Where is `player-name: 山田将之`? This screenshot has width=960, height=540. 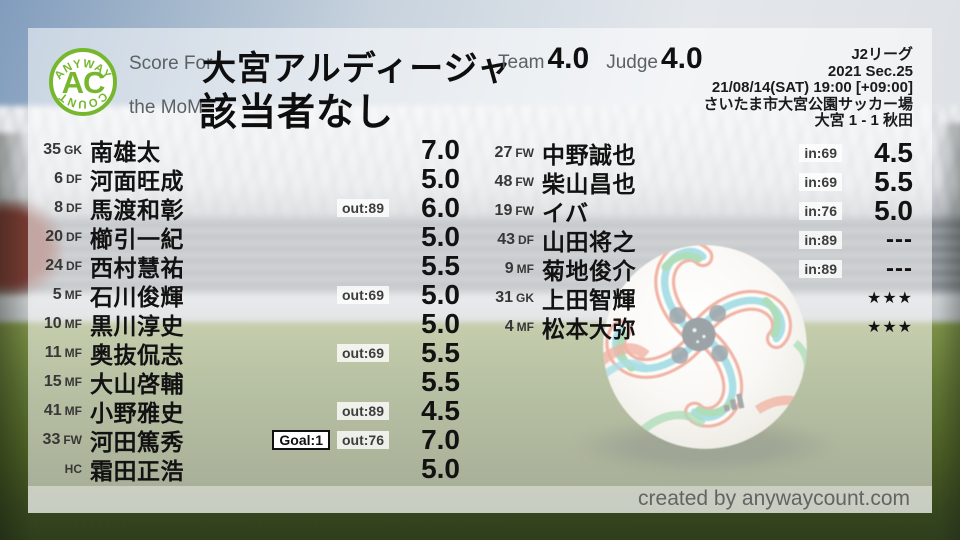
player-name: 山田将之 is located at coordinates (589, 241).